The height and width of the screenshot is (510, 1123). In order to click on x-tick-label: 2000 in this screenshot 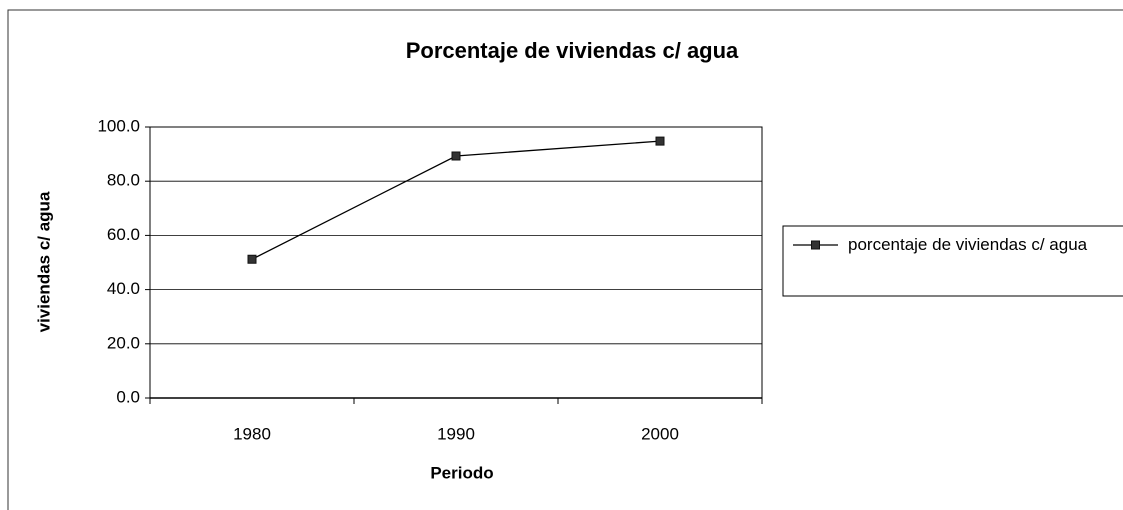, I will do `click(660, 433)`.